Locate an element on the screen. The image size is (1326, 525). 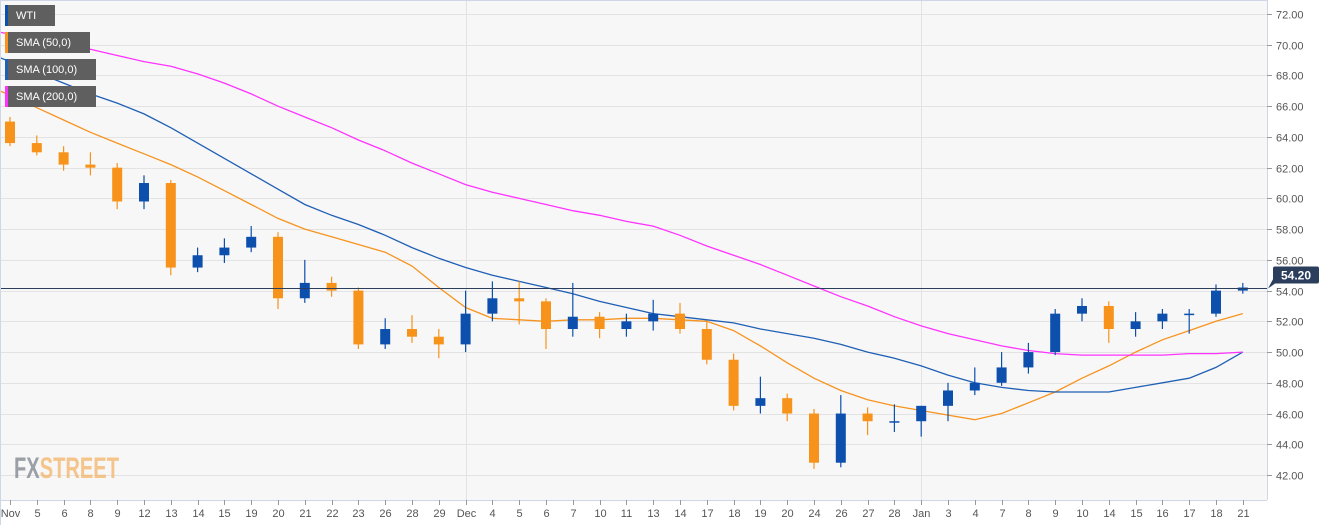
legend-item-wti: WTI is located at coordinates (30, 15).